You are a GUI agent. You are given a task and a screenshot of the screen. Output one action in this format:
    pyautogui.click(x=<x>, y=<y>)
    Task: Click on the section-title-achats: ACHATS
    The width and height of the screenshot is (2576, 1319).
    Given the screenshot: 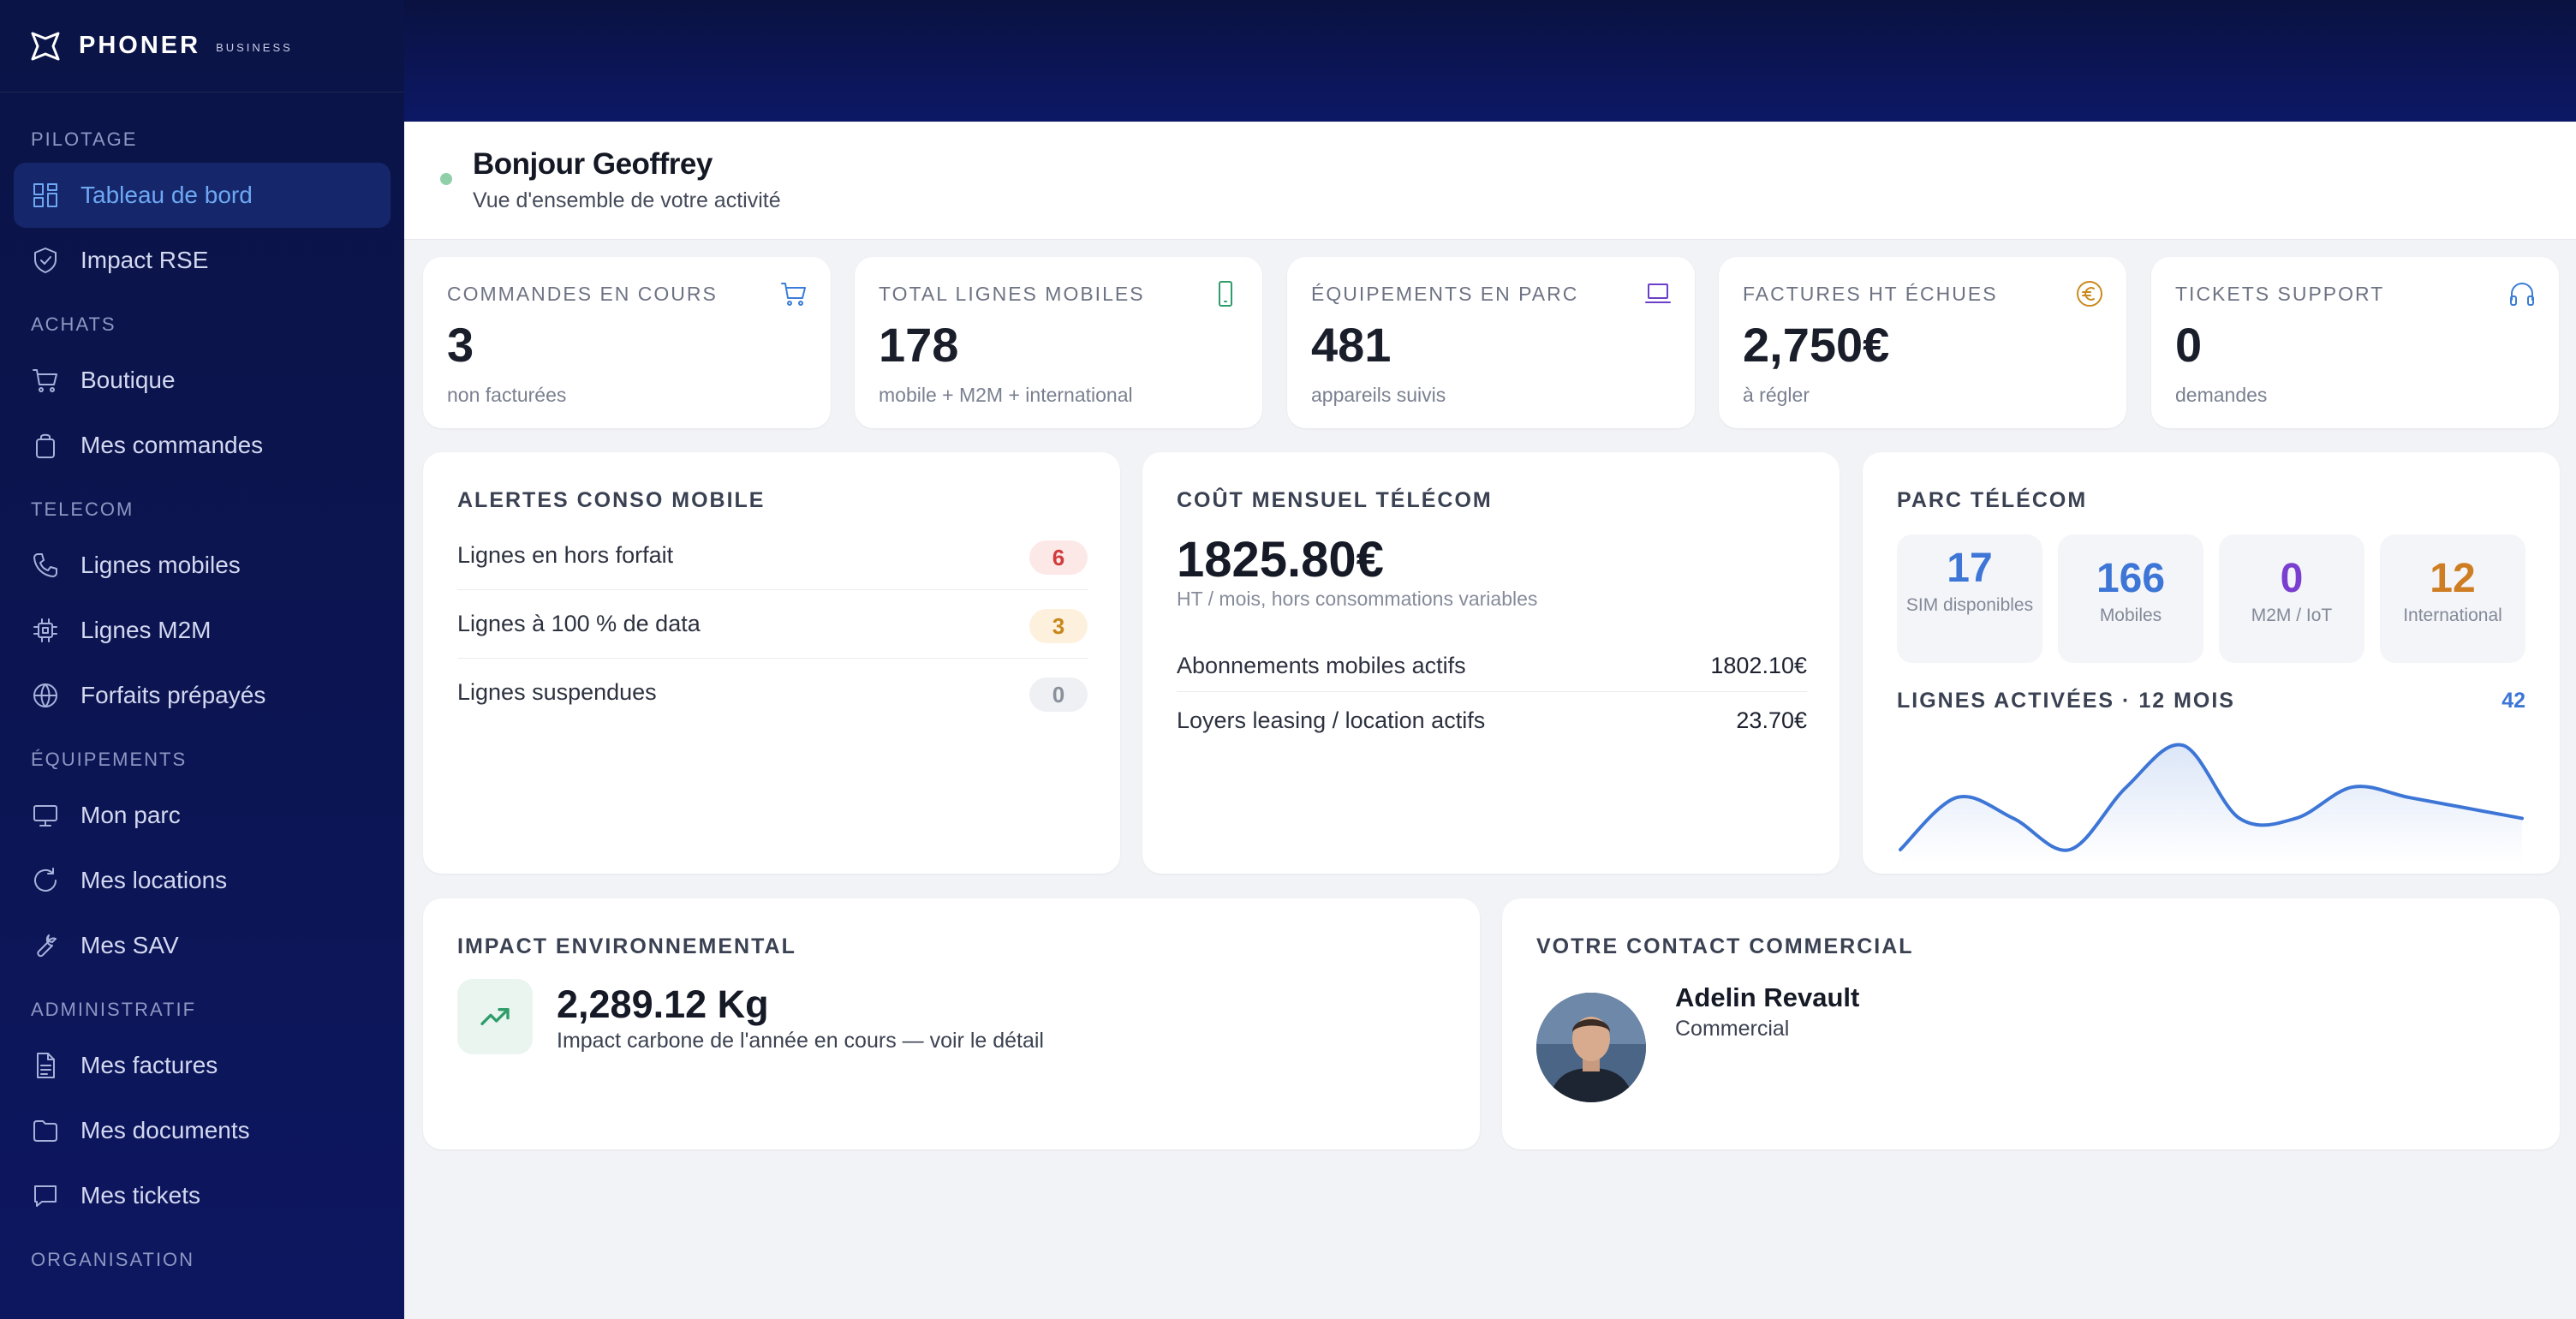 What is the action you would take?
    pyautogui.click(x=73, y=324)
    